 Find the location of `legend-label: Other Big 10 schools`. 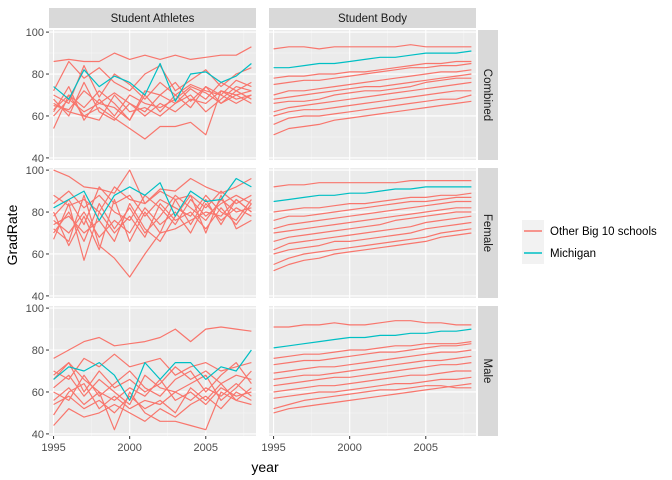

legend-label: Other Big 10 schools is located at coordinates (603, 232).